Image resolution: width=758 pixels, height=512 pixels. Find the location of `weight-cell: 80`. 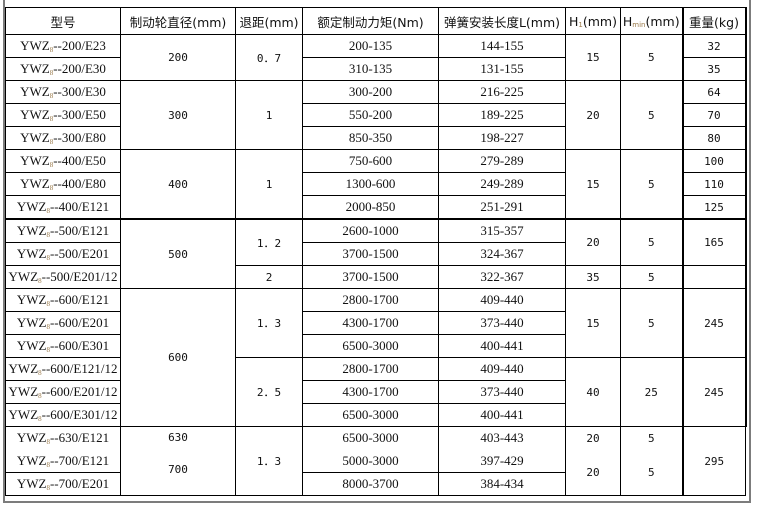

weight-cell: 80 is located at coordinates (714, 138).